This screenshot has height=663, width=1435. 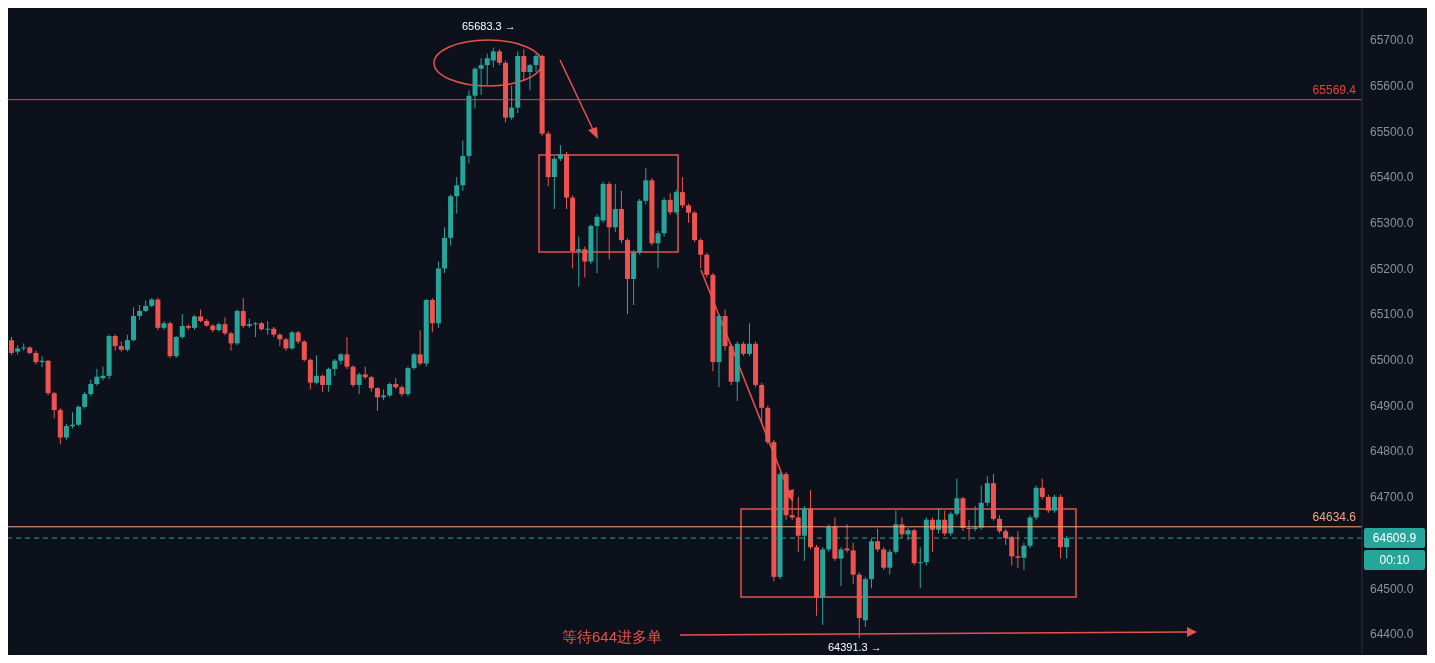 I want to click on annotation: 64391.3 →, so click(x=854, y=646).